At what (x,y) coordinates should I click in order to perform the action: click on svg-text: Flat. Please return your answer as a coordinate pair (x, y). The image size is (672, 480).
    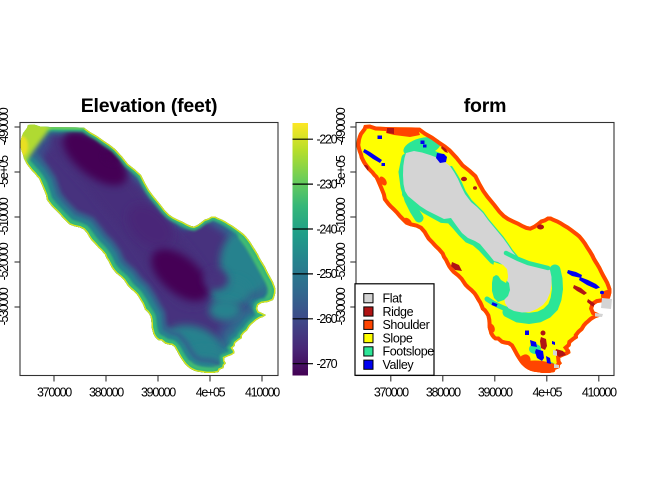
    Looking at the image, I should click on (393, 299).